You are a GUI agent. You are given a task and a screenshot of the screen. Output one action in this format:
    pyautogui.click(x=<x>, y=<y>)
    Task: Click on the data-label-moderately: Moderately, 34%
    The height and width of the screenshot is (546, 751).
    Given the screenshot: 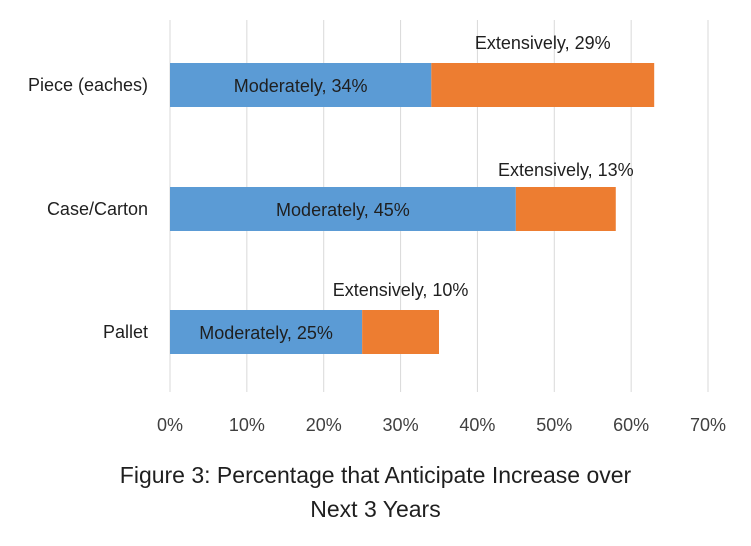 What is the action you would take?
    pyautogui.click(x=301, y=86)
    